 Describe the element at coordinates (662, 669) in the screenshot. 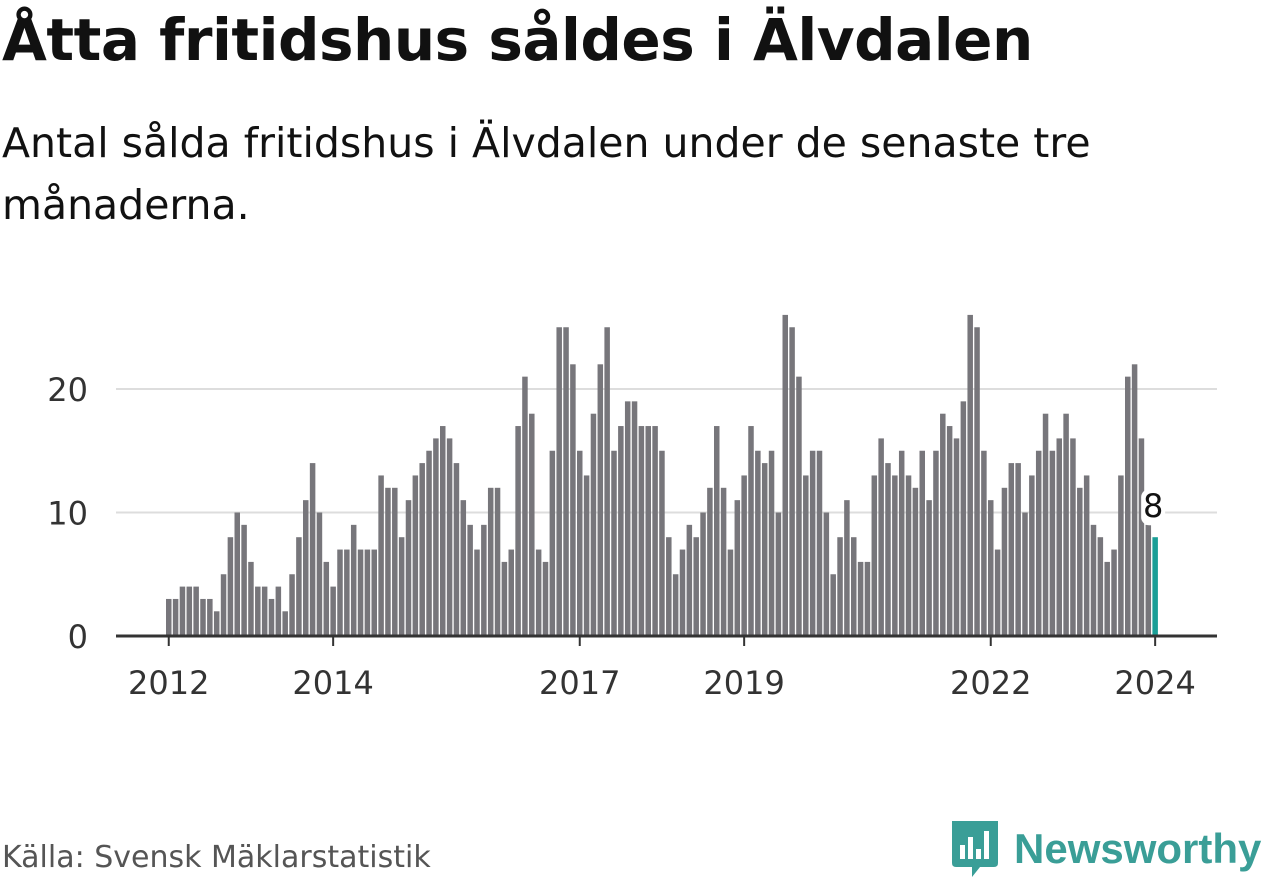

I see `x-axis-ticks: 2012 2014 2017 2019 2022 2024` at that location.